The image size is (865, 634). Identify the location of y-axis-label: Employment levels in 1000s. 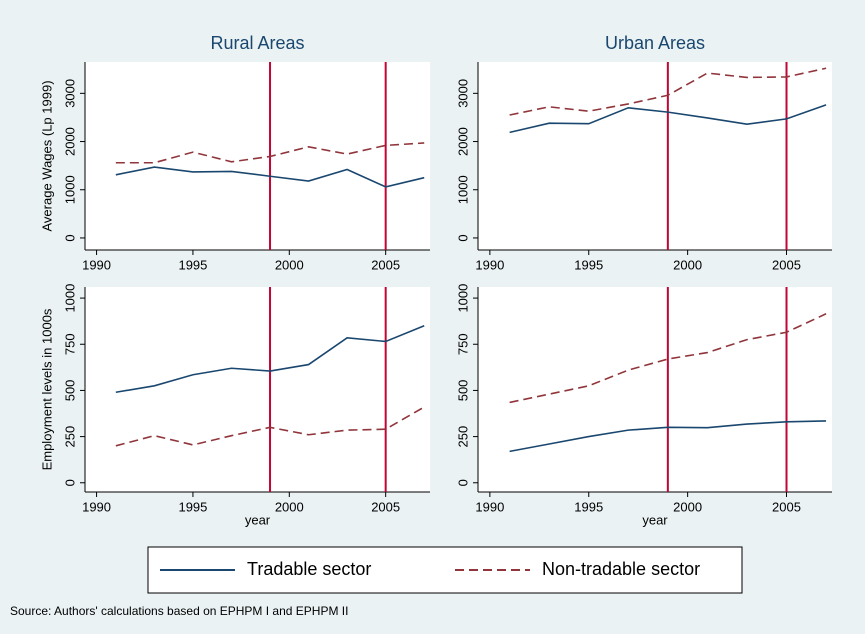
(46, 389).